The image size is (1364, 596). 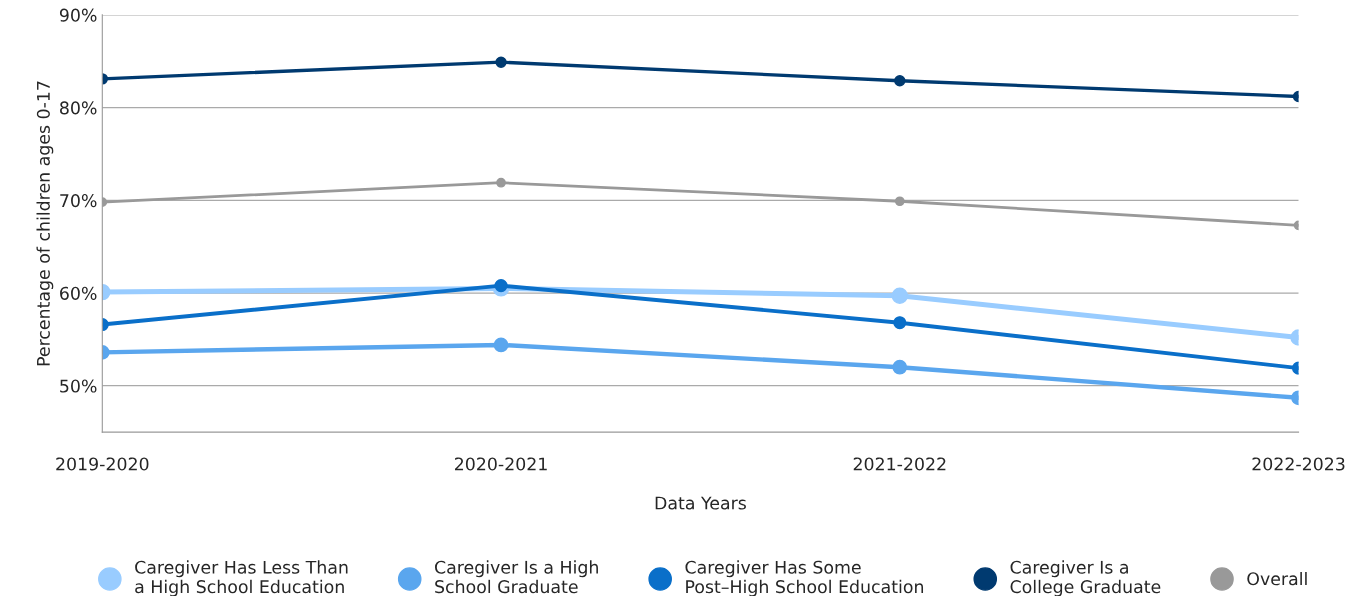 What do you see at coordinates (45, 223) in the screenshot?
I see `y-axis-title: Percentage of children ages 0-17` at bounding box center [45, 223].